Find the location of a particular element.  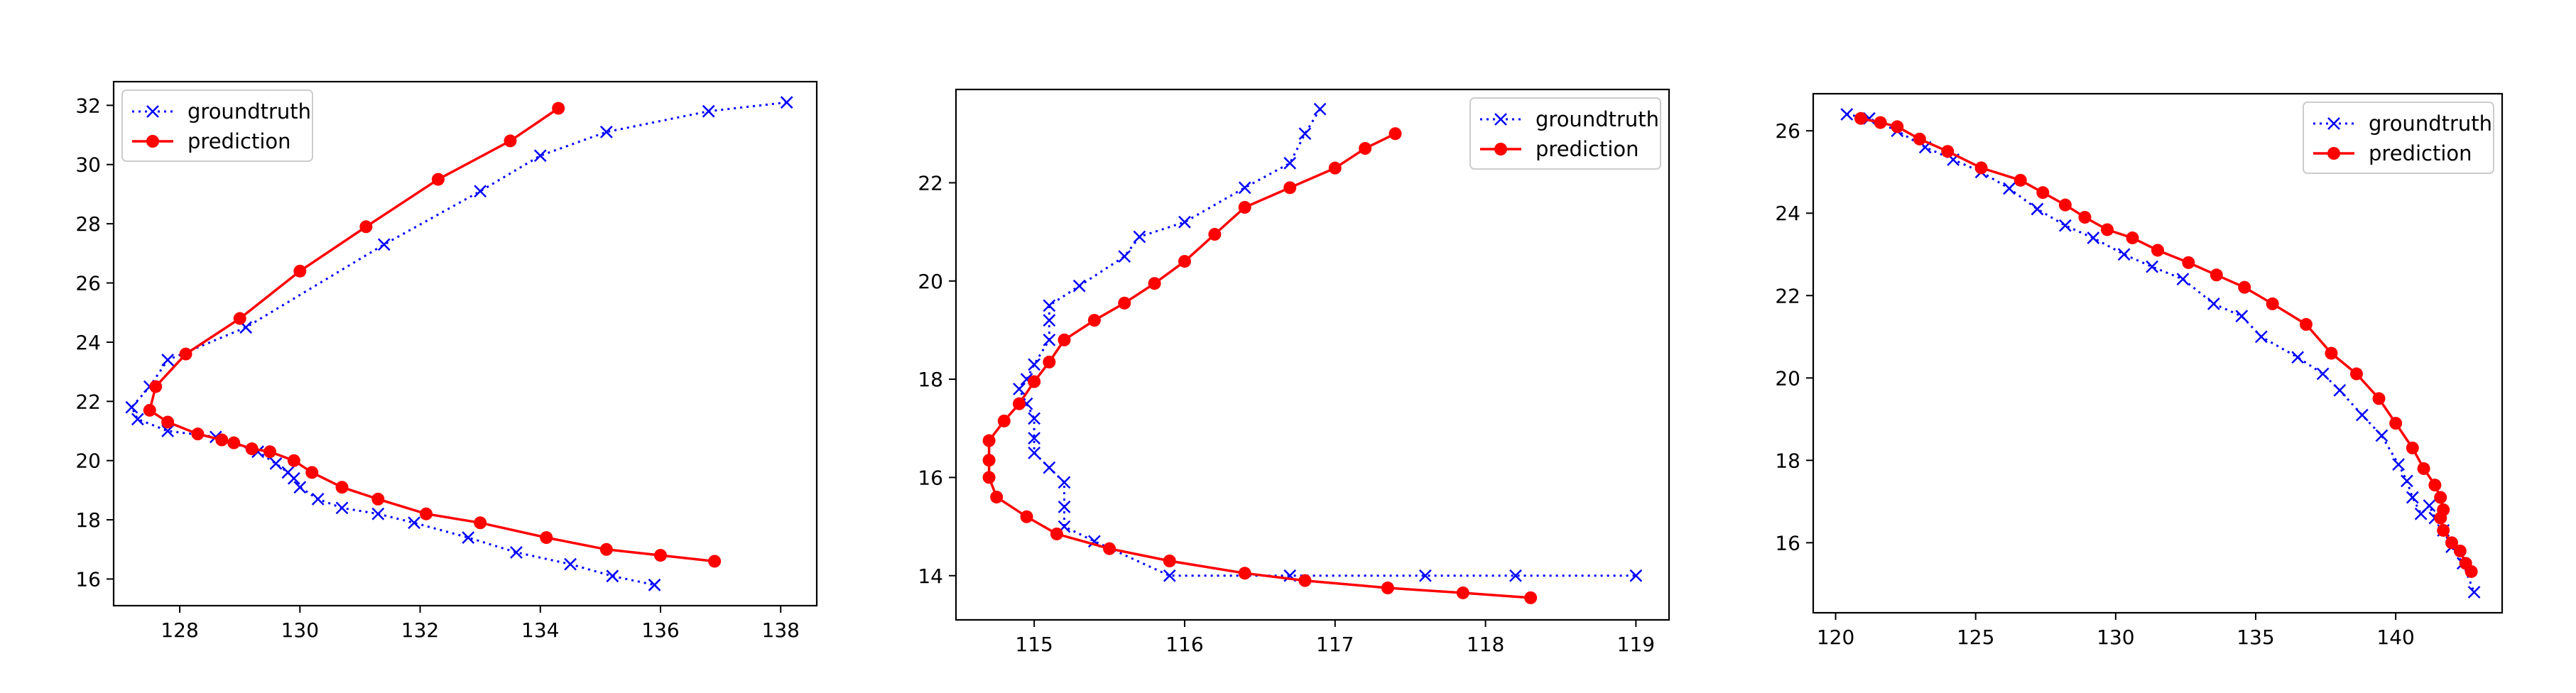

series-line-prediction is located at coordinates (1259, 366).